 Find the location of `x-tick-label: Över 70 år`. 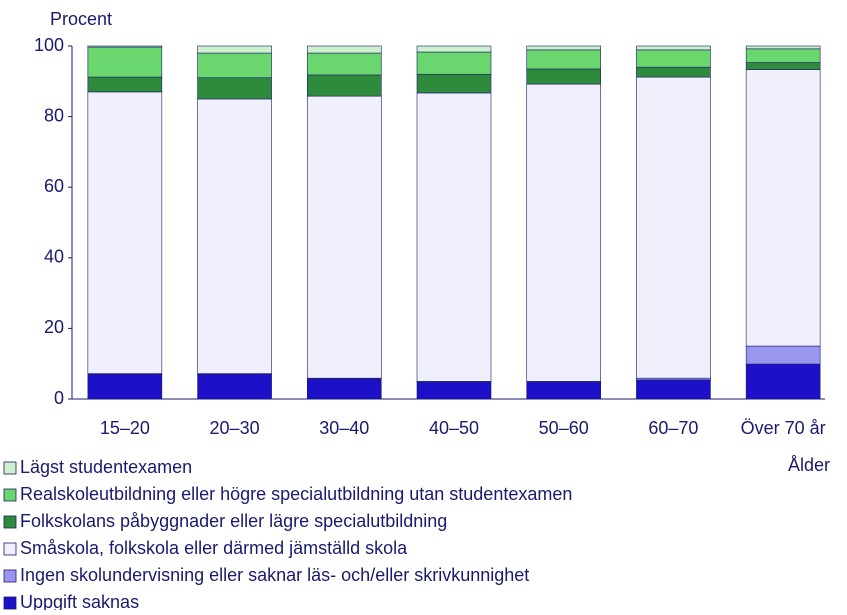

x-tick-label: Över 70 år is located at coordinates (783, 428).